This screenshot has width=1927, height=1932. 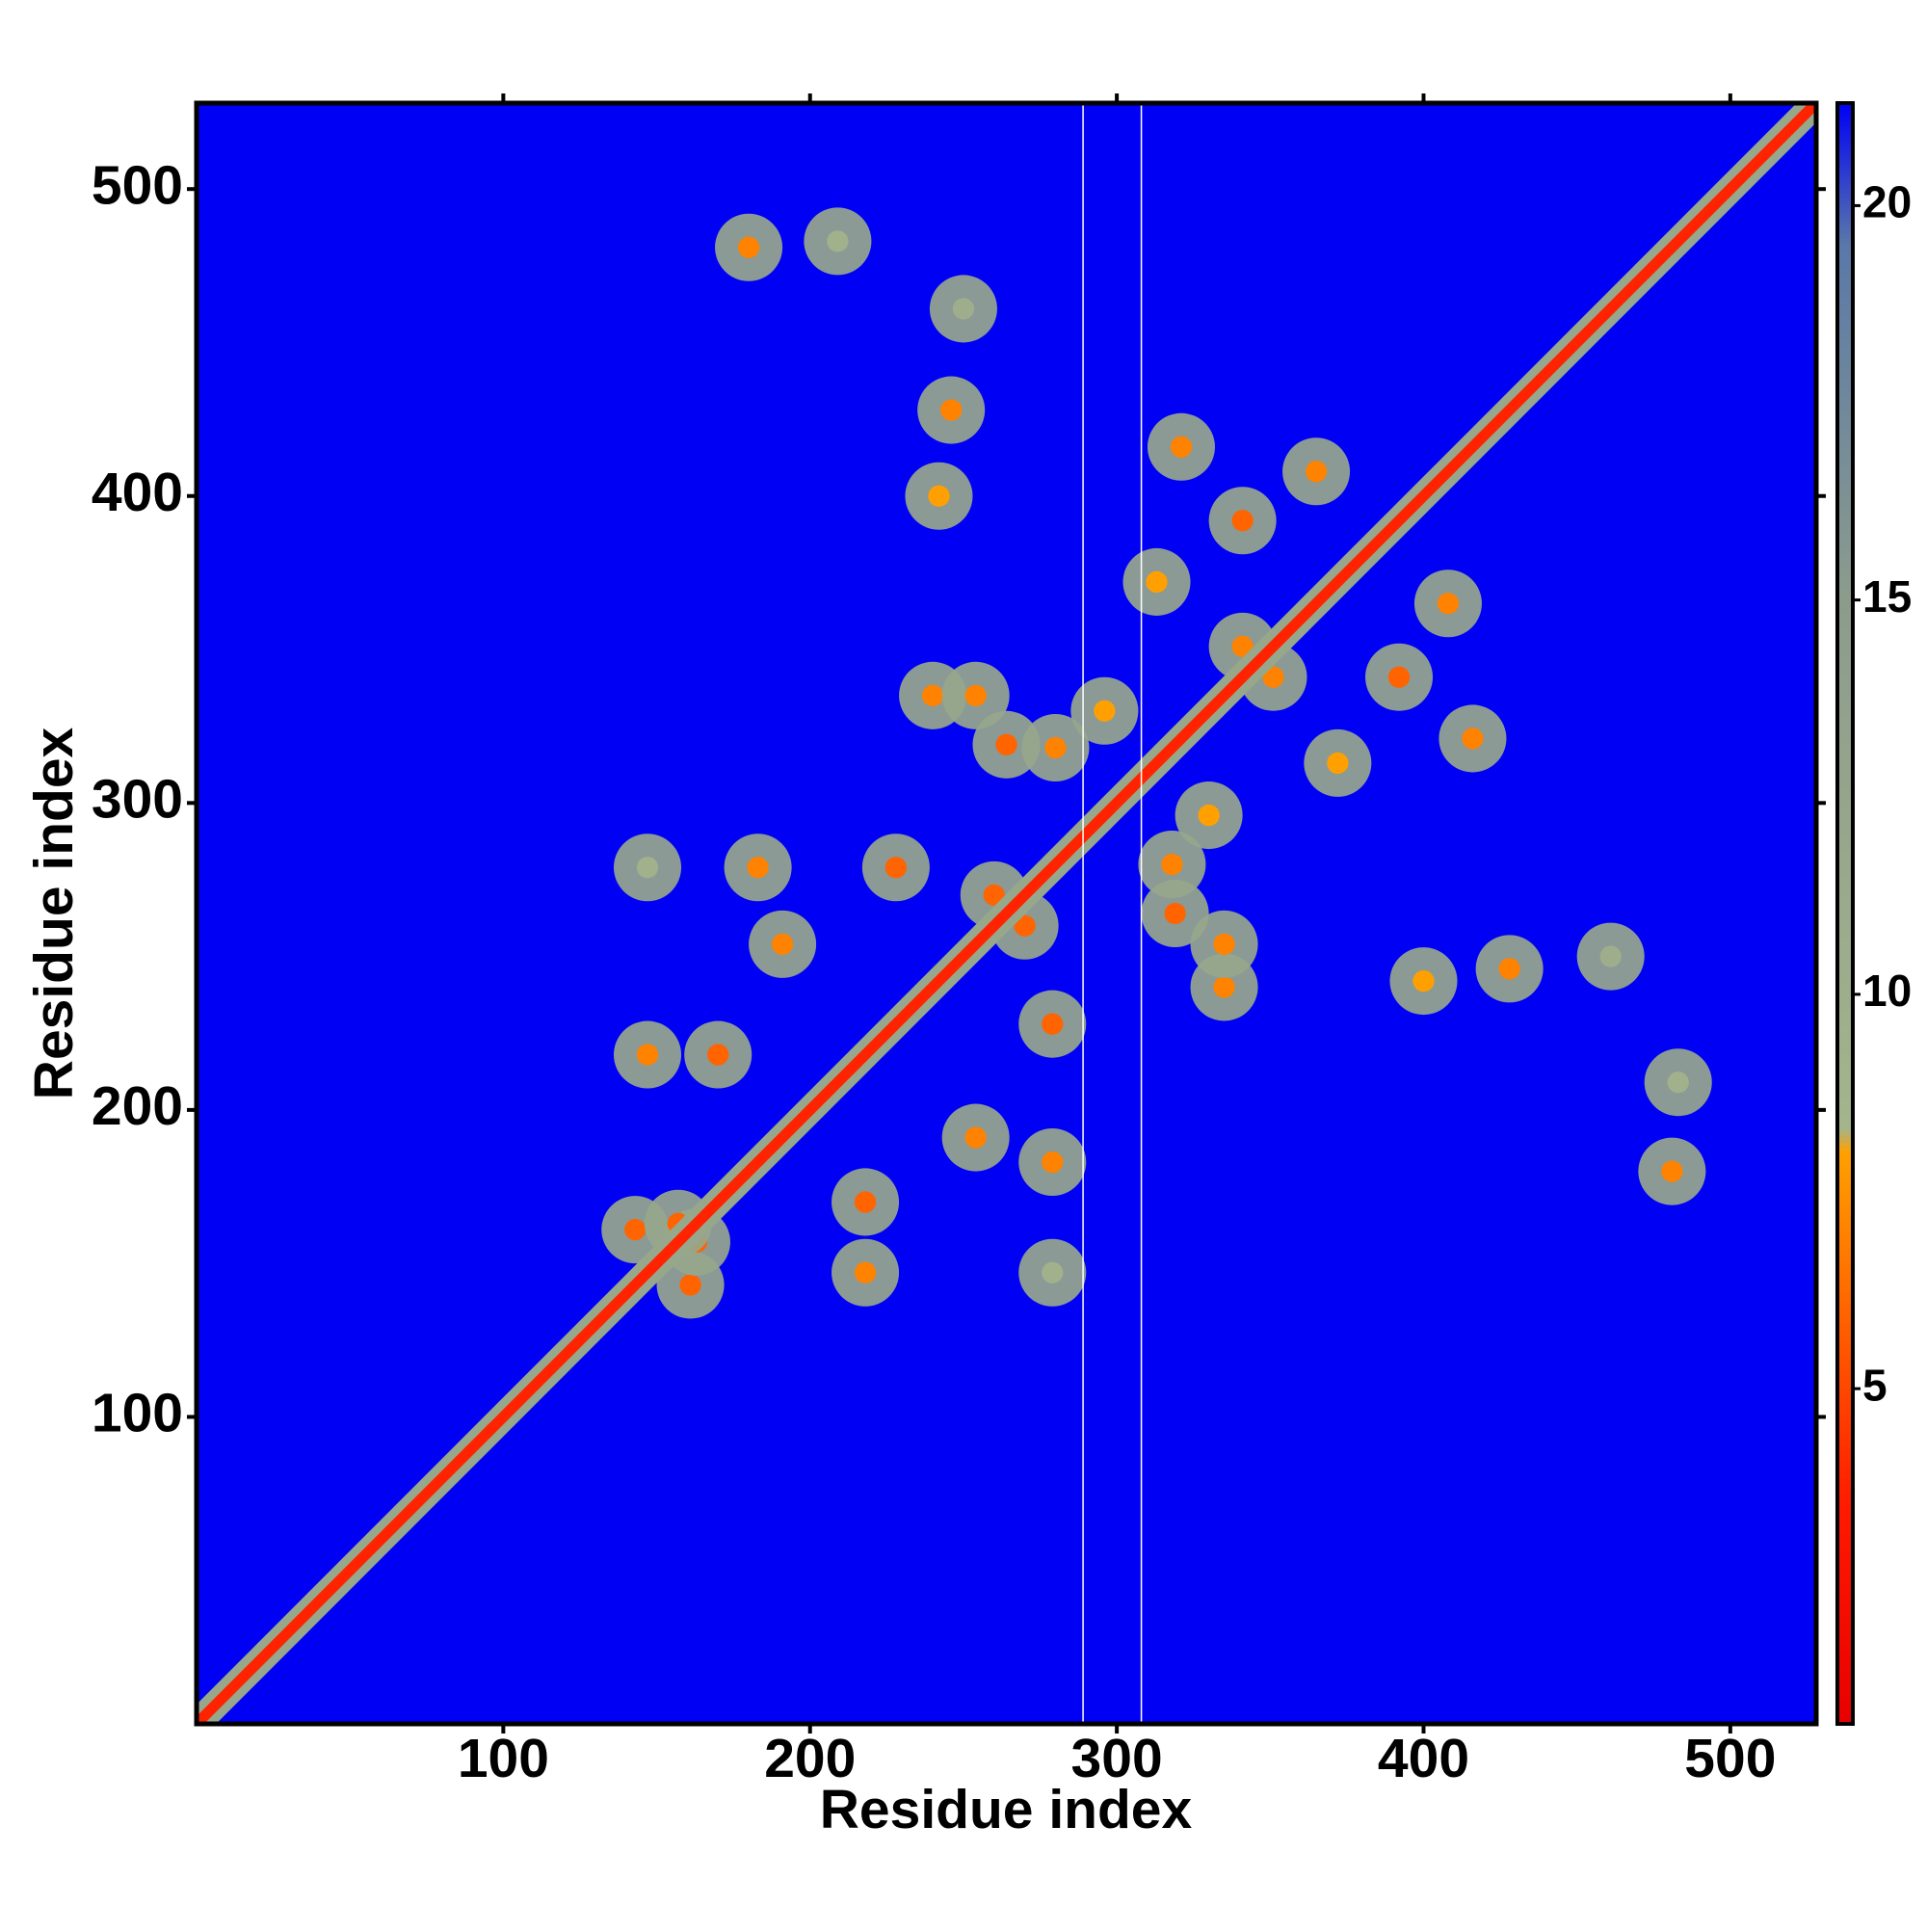 I want to click on y-tick-label: 500, so click(x=137, y=185).